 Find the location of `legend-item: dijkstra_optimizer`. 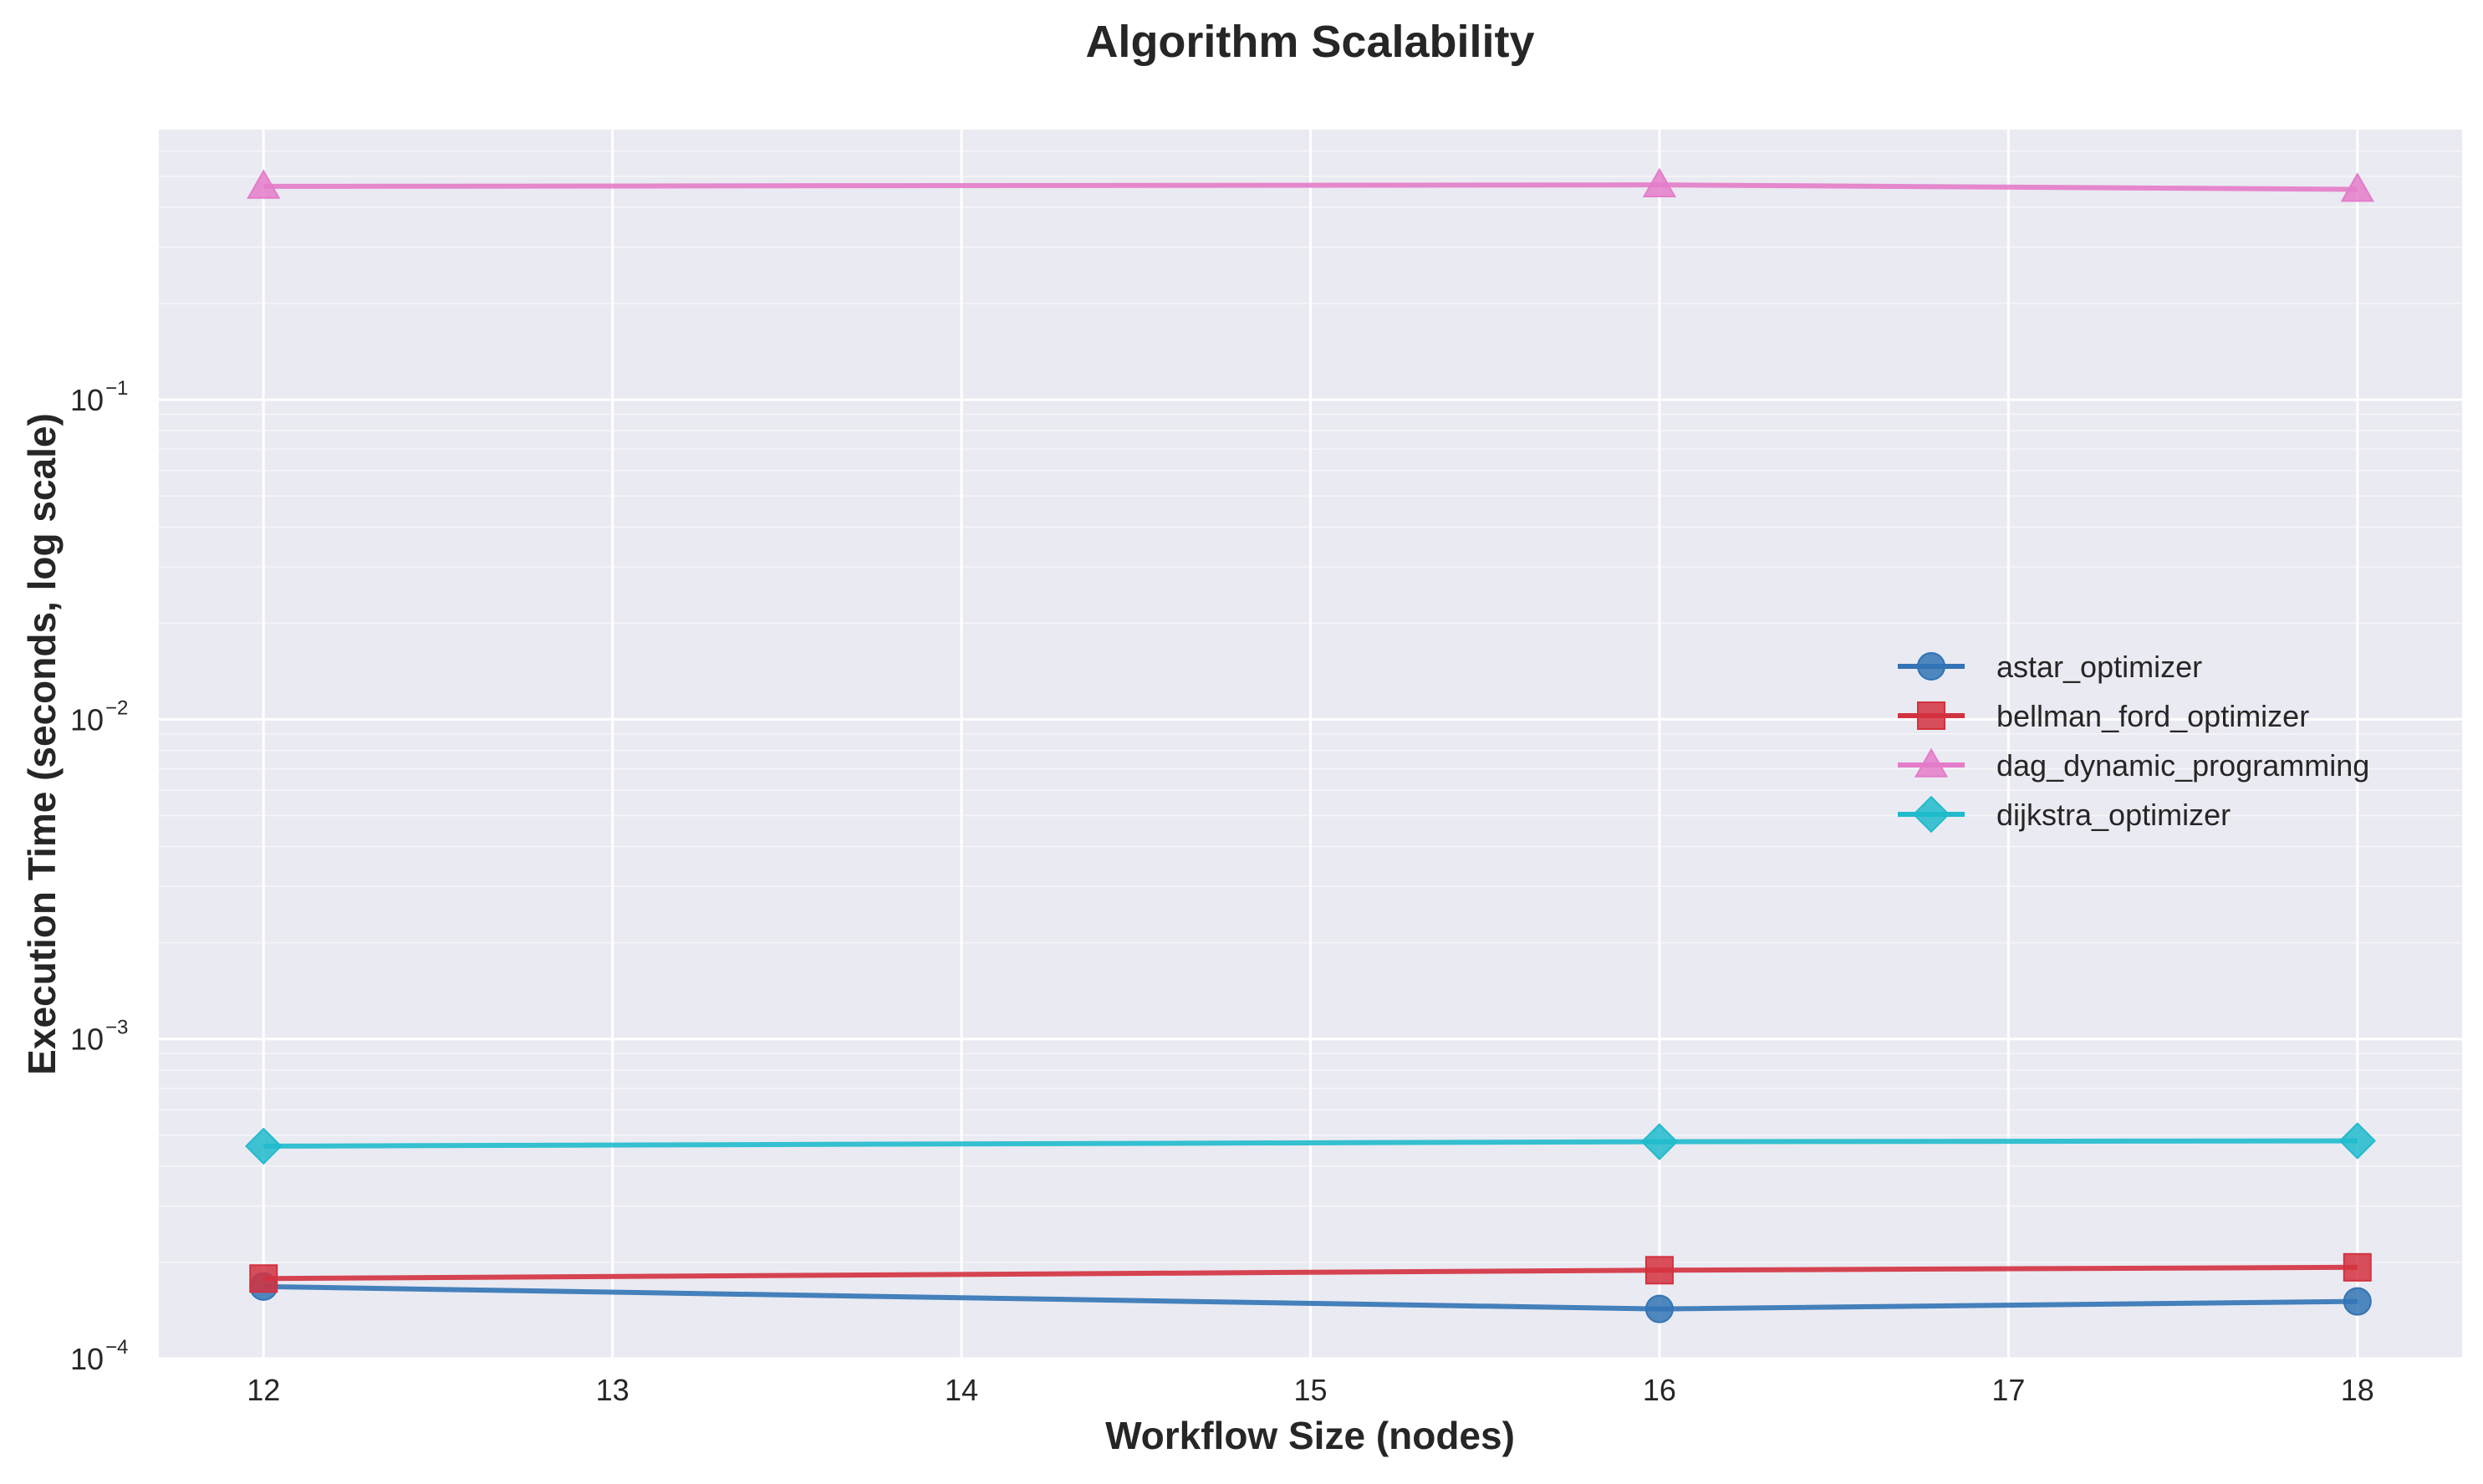

legend-item: dijkstra_optimizer is located at coordinates (2064, 814).